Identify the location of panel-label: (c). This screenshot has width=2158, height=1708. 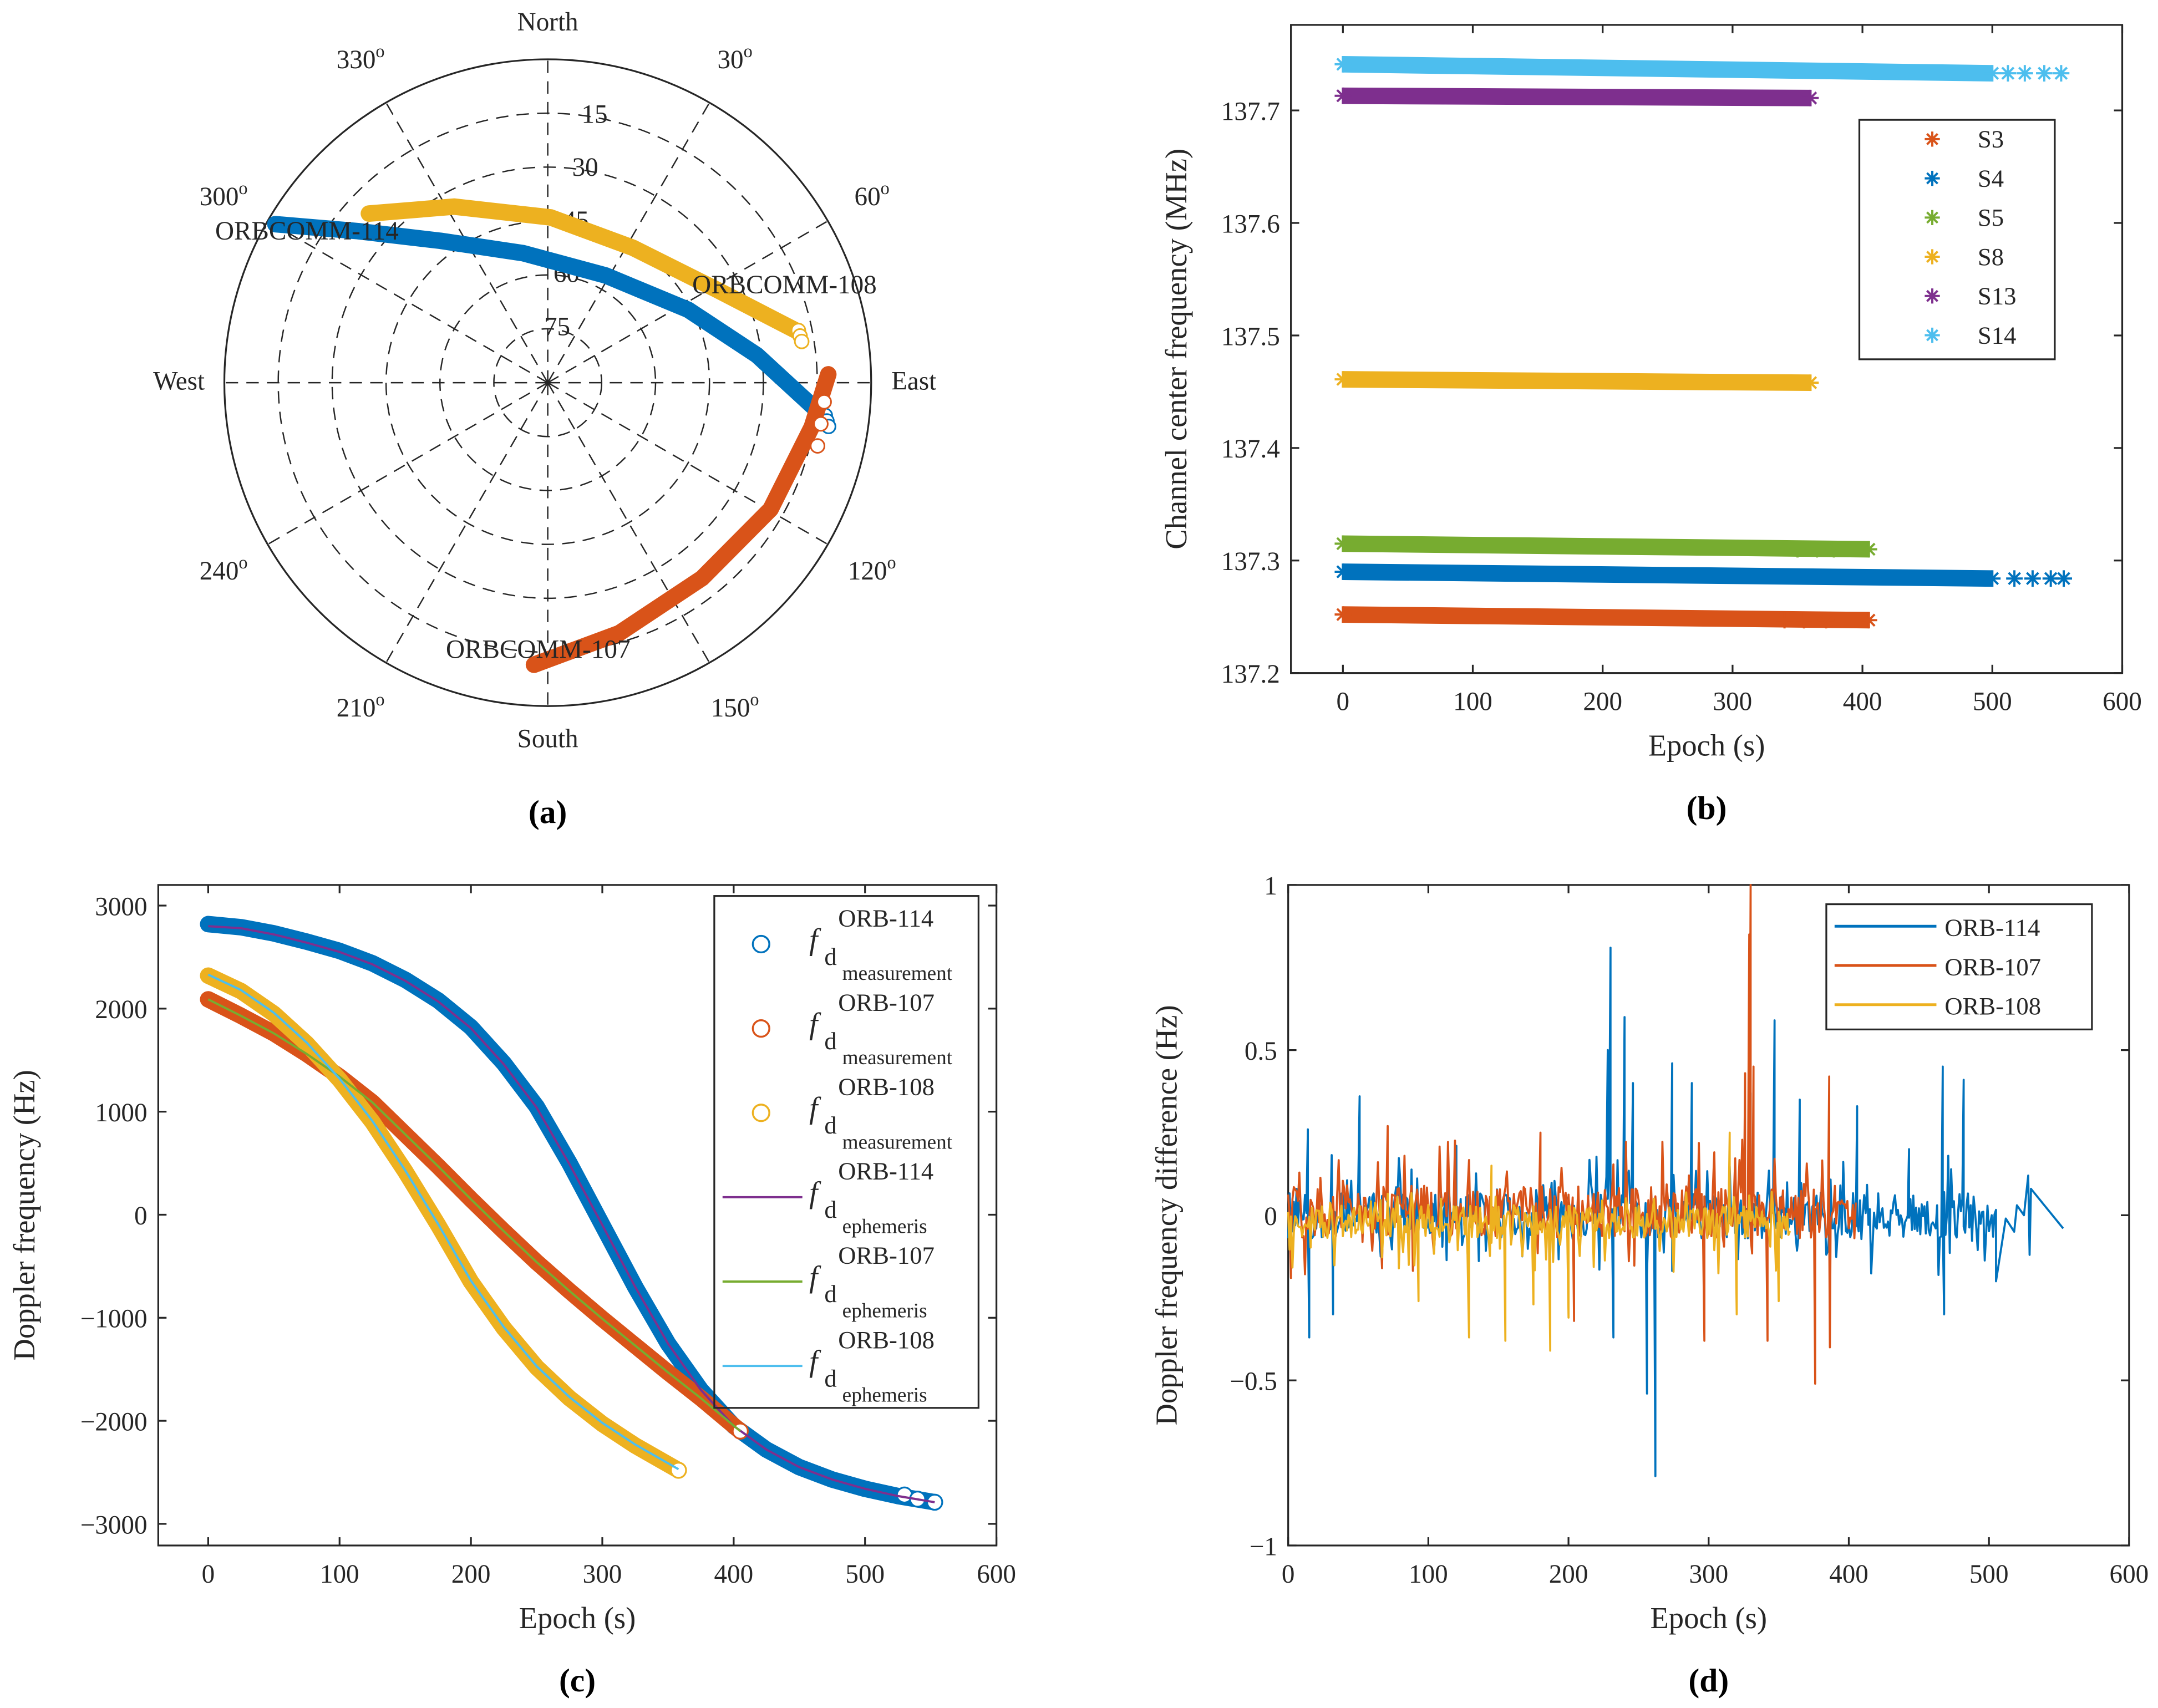
(577, 1681).